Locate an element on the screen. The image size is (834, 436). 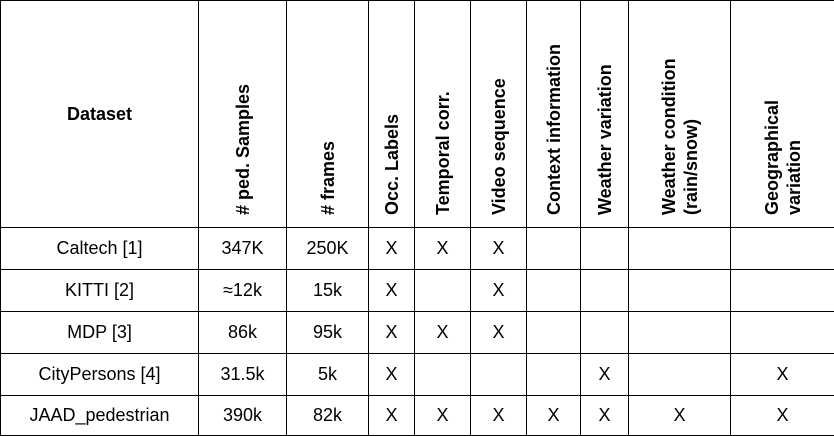
cell-frames: 82k is located at coordinates (327, 415).